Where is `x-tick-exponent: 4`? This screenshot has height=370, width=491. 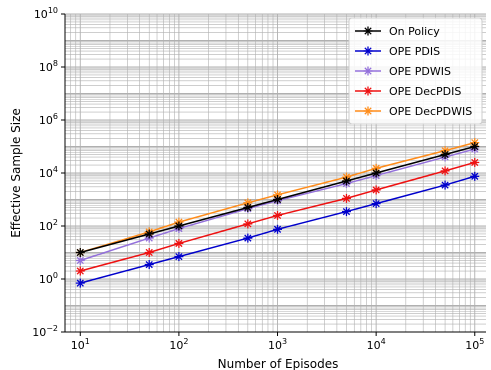
x-tick-exponent: 4 is located at coordinates (383, 341).